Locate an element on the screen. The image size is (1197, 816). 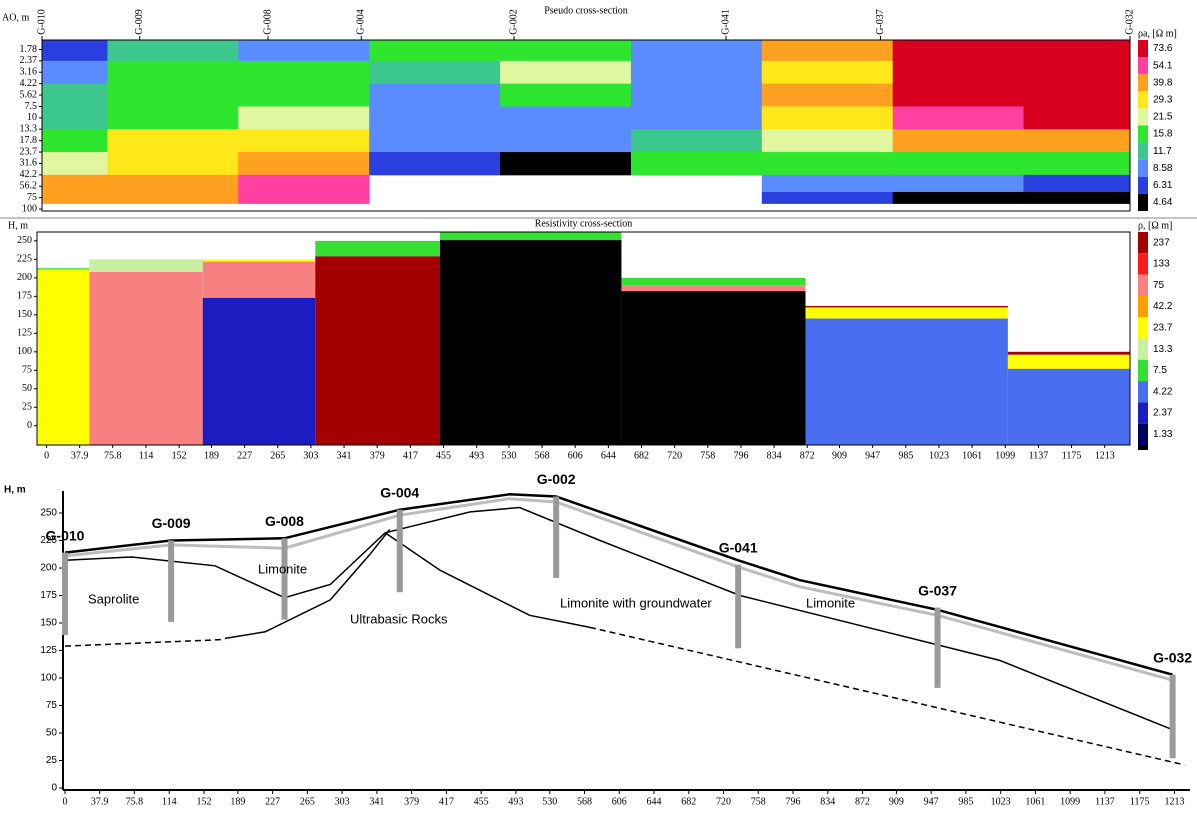
station-label: G-041 is located at coordinates (725, 22).